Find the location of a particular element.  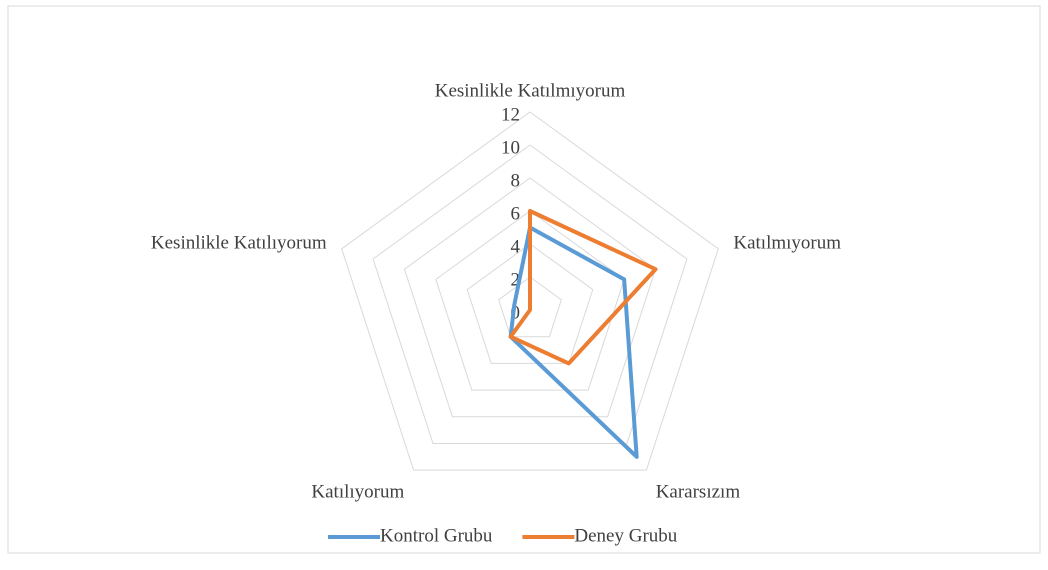

category-label: Kararsızım is located at coordinates (698, 491).